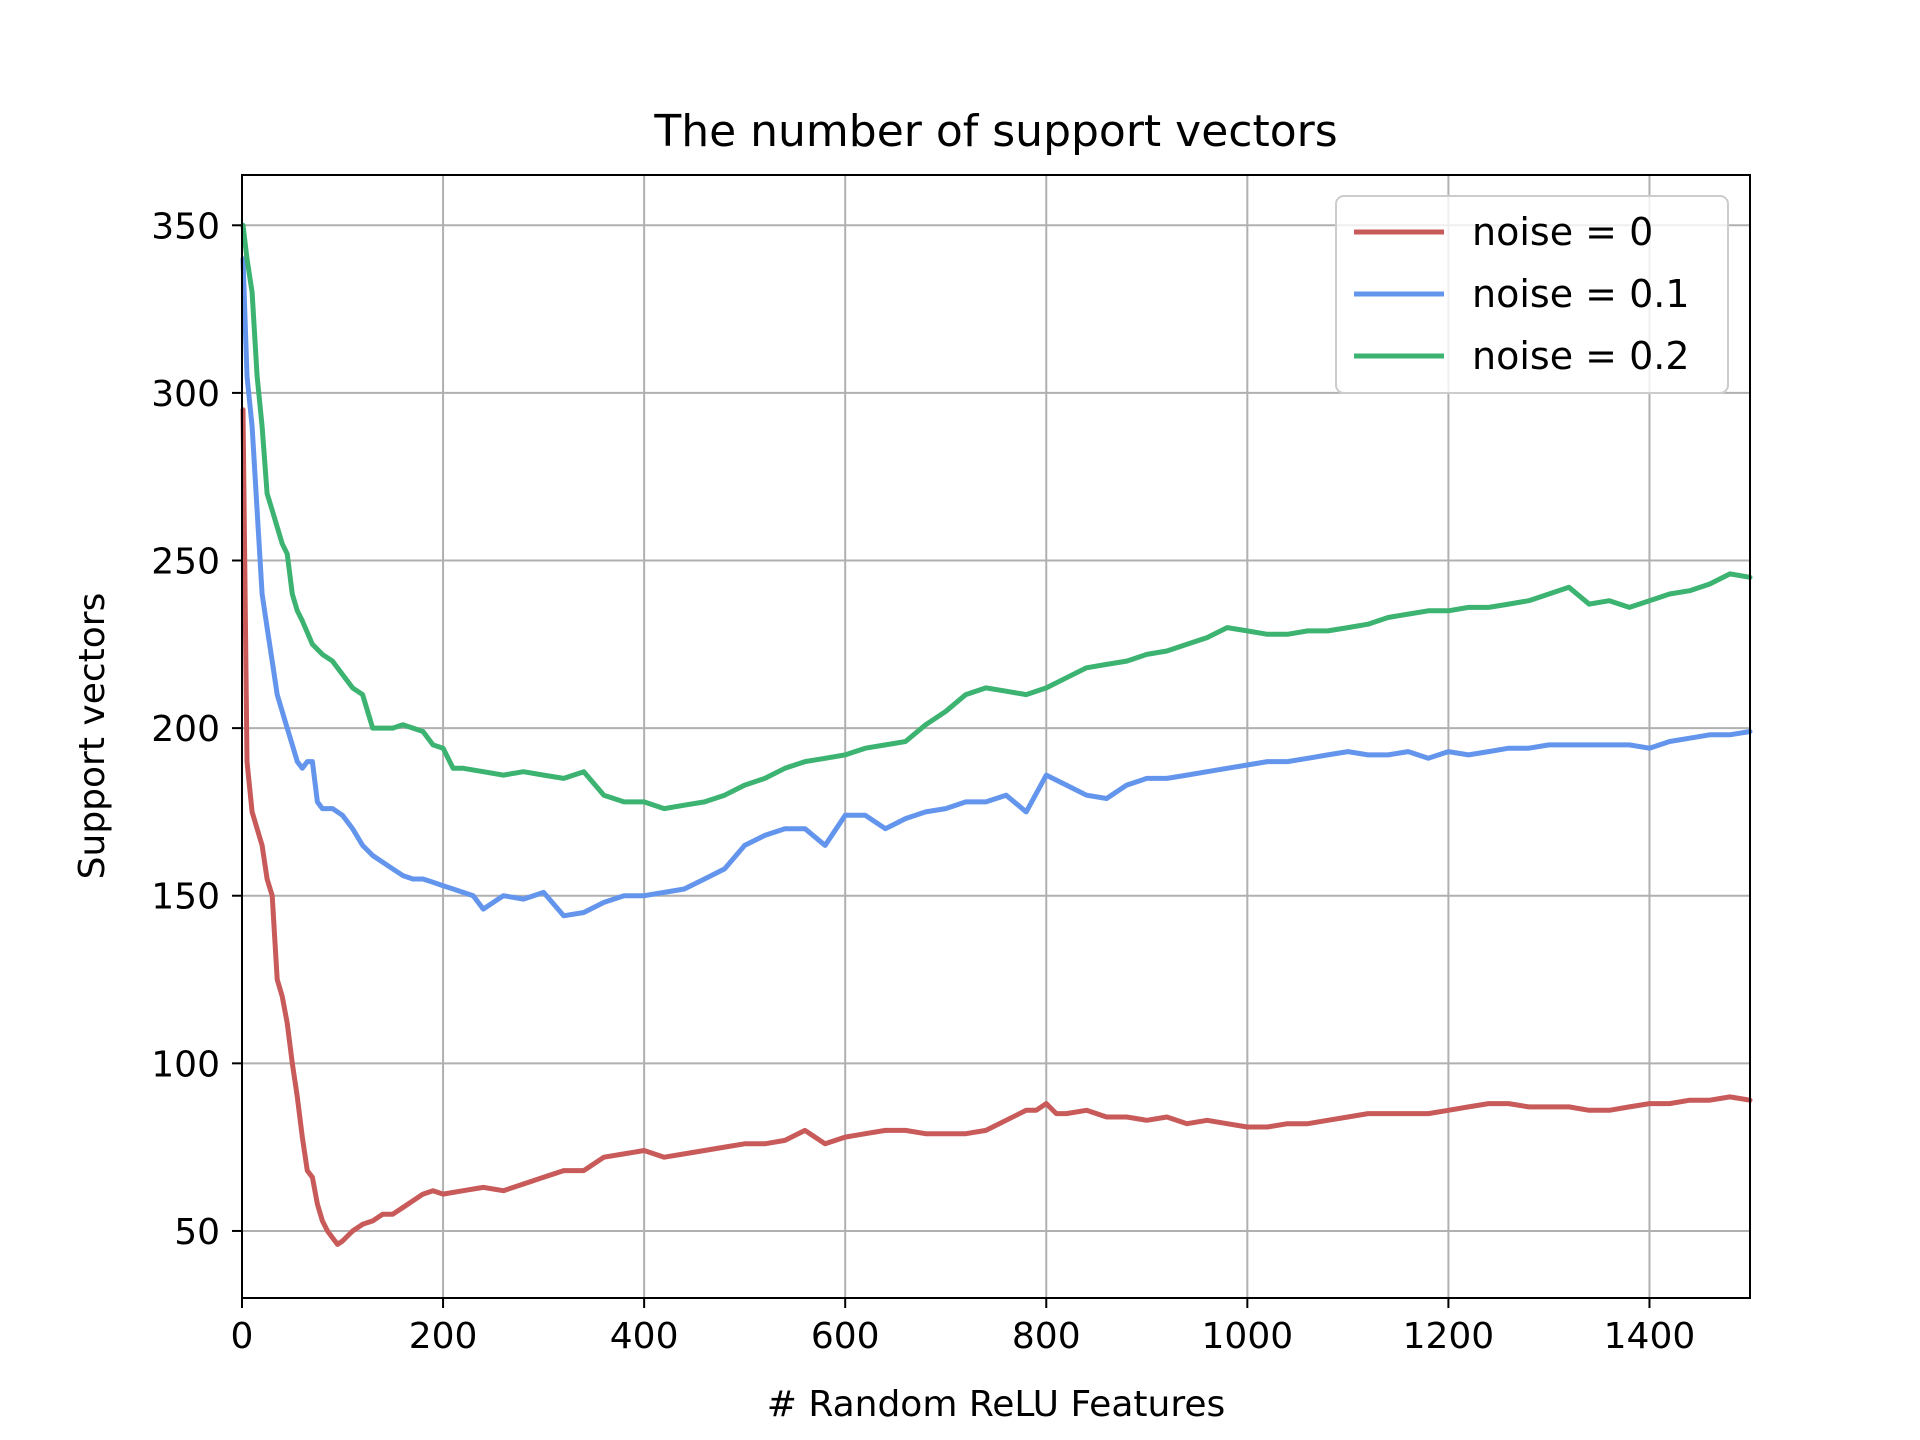 The width and height of the screenshot is (1920, 1440). Describe the element at coordinates (185, 1064) in the screenshot. I see `y-tick-label: 100` at that location.